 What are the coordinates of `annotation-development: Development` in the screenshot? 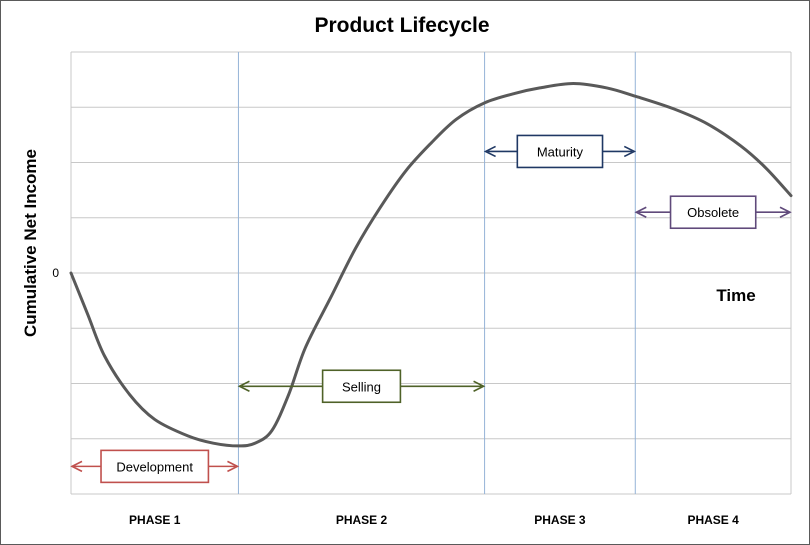 It's located at (155, 466).